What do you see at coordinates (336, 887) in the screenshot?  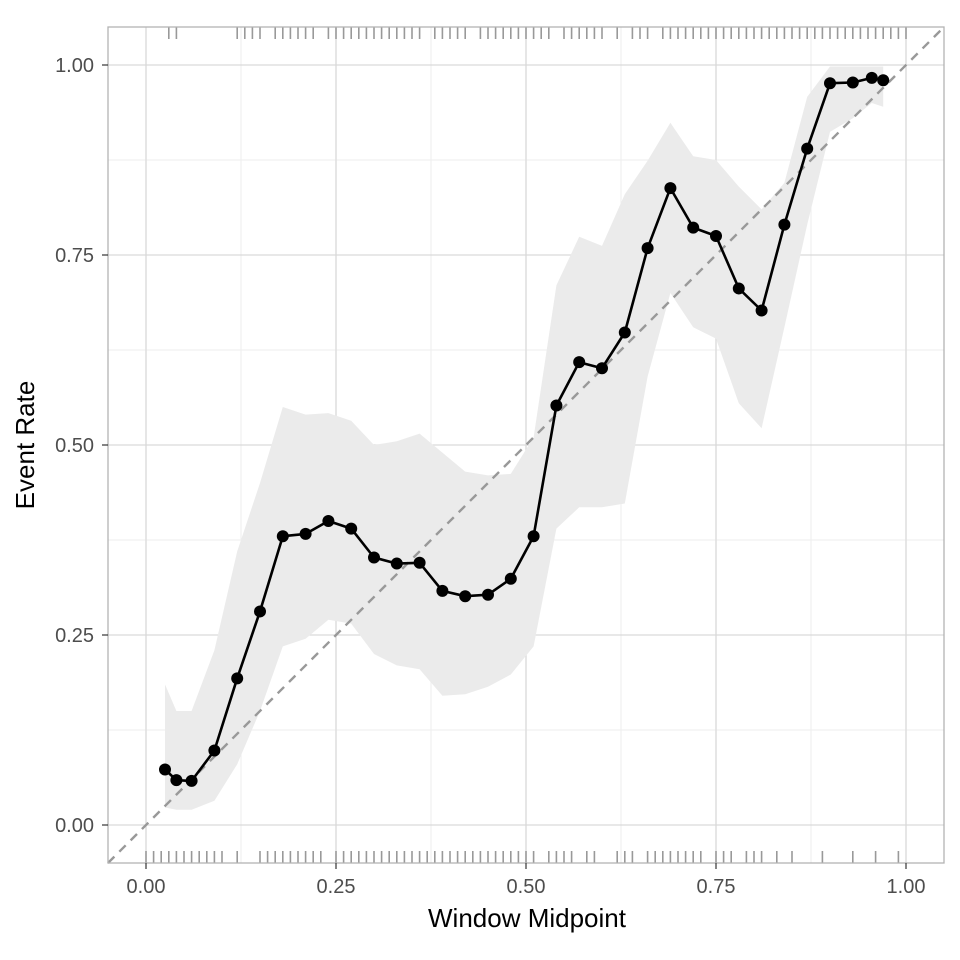 I see `x-tick-label: 0.25` at bounding box center [336, 887].